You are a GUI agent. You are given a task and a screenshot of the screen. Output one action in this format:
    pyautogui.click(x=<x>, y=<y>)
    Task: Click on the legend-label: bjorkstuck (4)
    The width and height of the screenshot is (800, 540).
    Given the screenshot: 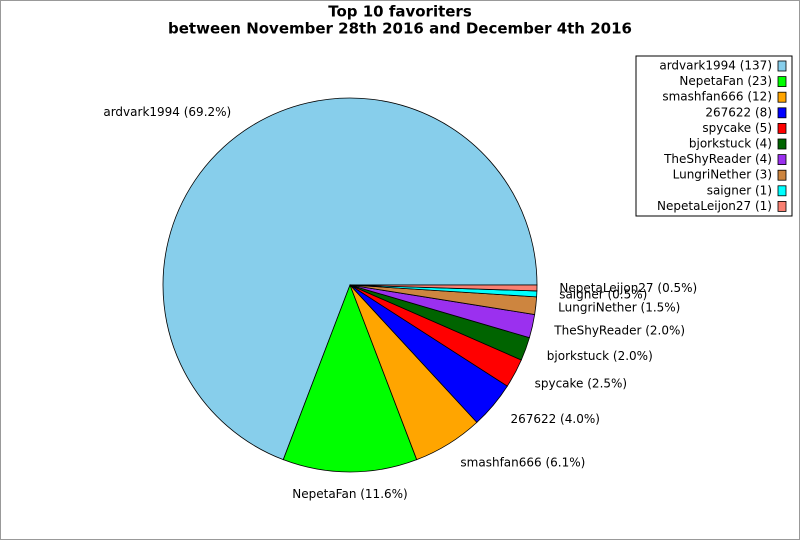 What is the action you would take?
    pyautogui.click(x=730, y=144)
    